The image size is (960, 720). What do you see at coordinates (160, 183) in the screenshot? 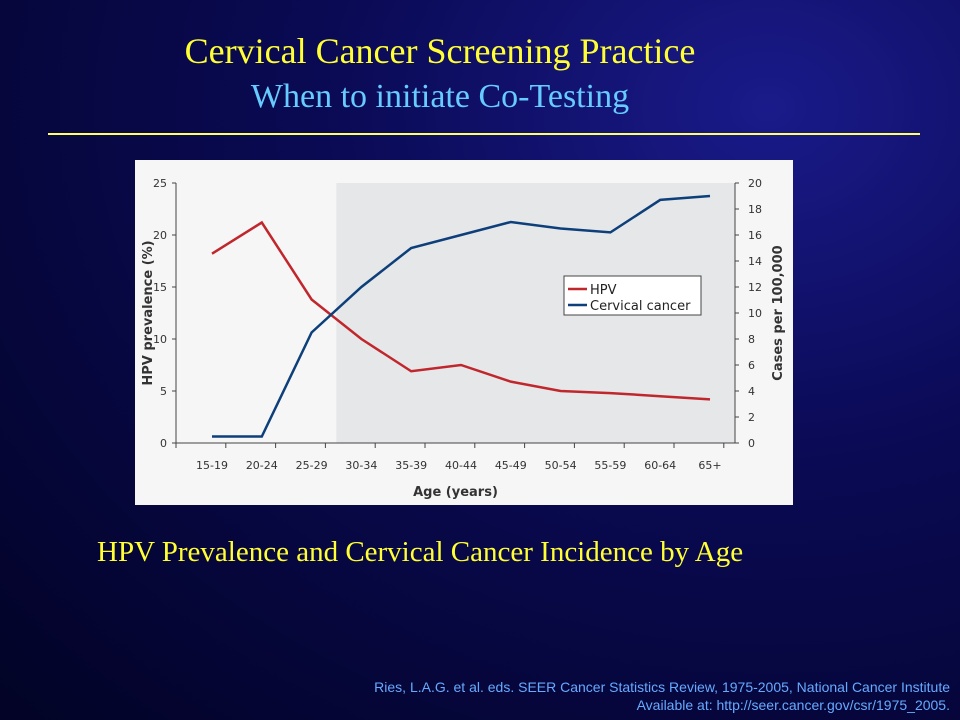
I see `y-tick-label: 25` at bounding box center [160, 183].